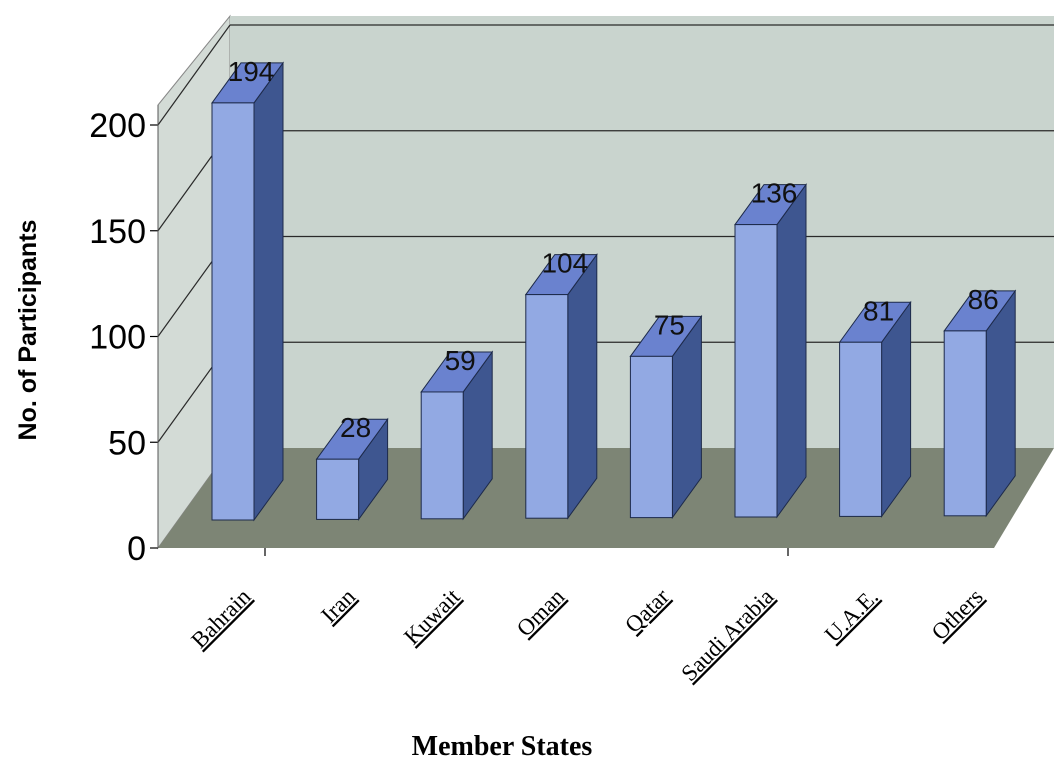  What do you see at coordinates (136, 549) in the screenshot?
I see `y-tick-label: 0` at bounding box center [136, 549].